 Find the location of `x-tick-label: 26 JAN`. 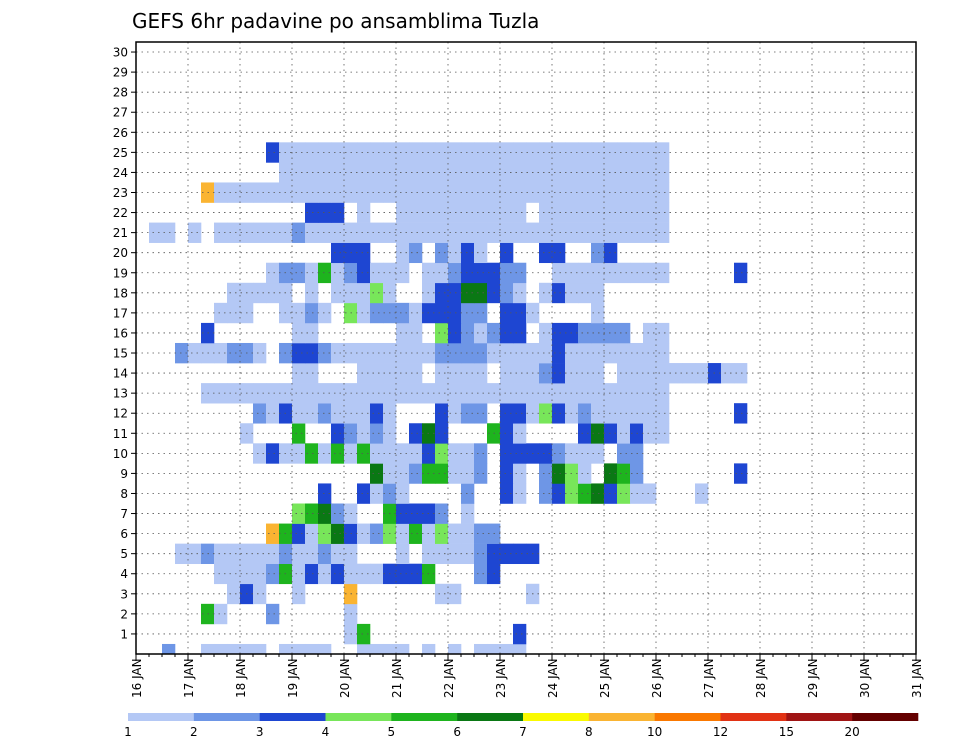

x-tick-label: 26 JAN is located at coordinates (657, 678).